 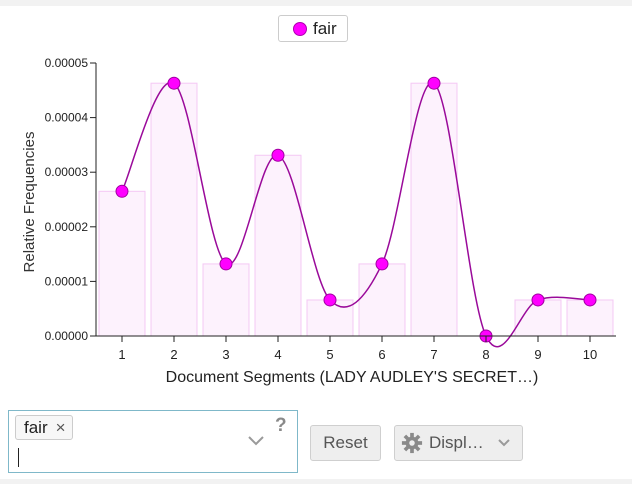 What do you see at coordinates (67, 118) in the screenshot?
I see `y-tick-label: 0.00004` at bounding box center [67, 118].